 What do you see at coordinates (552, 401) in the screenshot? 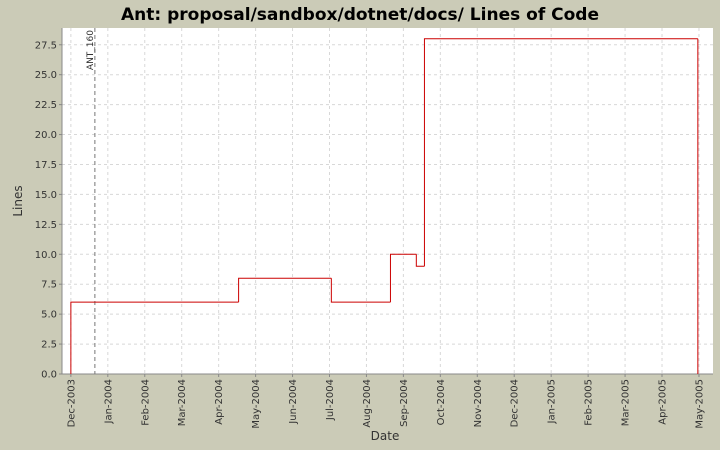
I see `x-tick-label: Jan-2005` at bounding box center [552, 401].